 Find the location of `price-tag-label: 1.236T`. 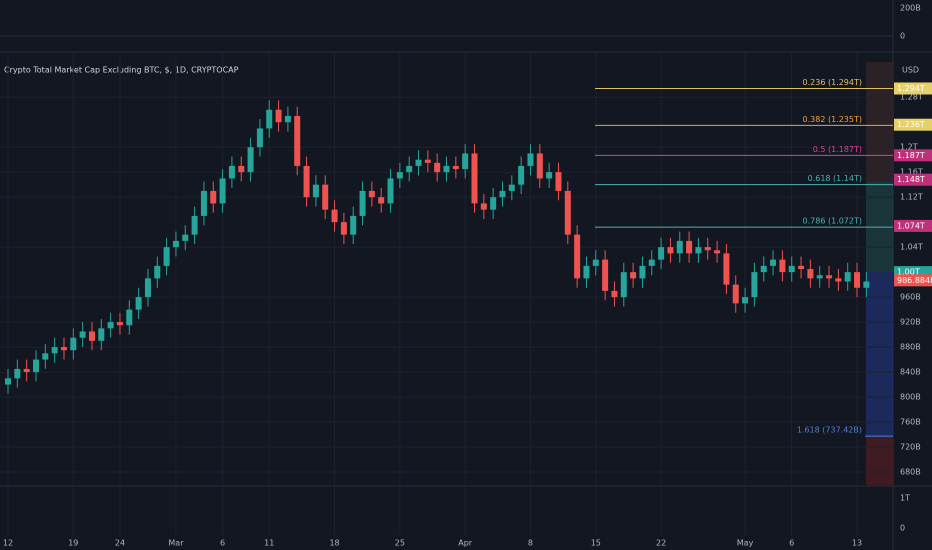

price-tag-label: 1.236T is located at coordinates (911, 124).